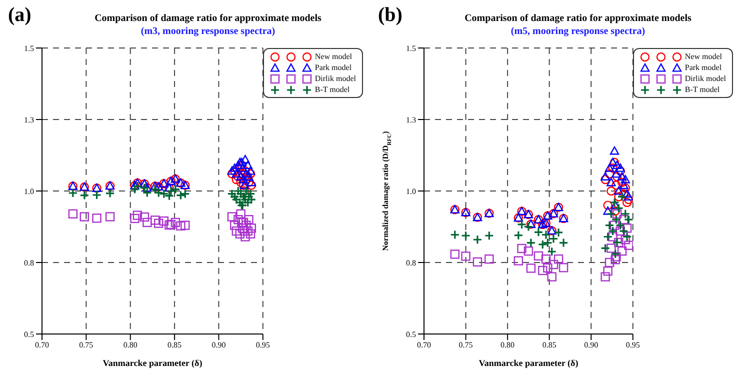 The width and height of the screenshot is (755, 388). What do you see at coordinates (208, 31) in the screenshot?
I see `chart-subtitle: (m3, mooring response spectra)` at bounding box center [208, 31].